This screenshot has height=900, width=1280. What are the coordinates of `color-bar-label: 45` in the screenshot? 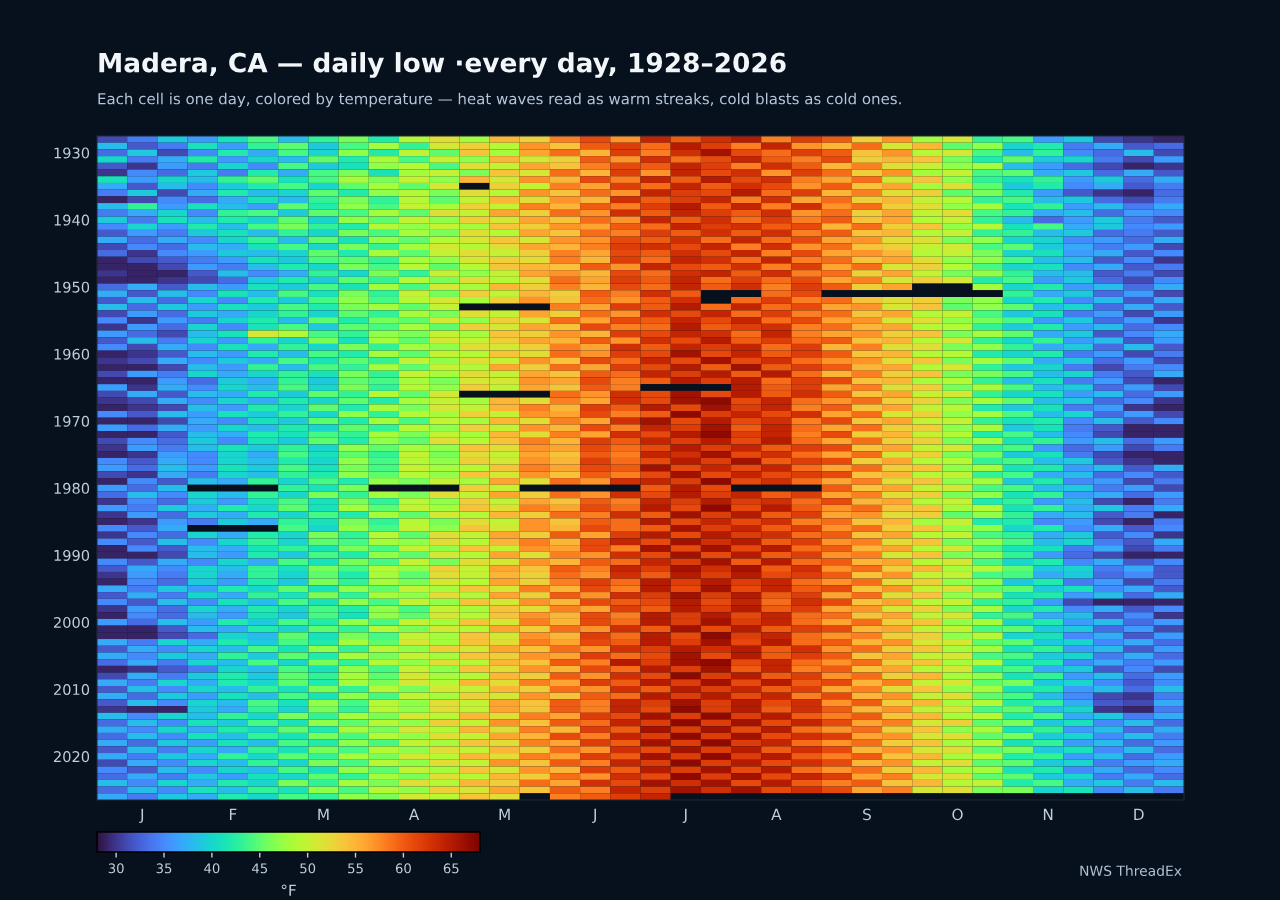 It's located at (260, 868).